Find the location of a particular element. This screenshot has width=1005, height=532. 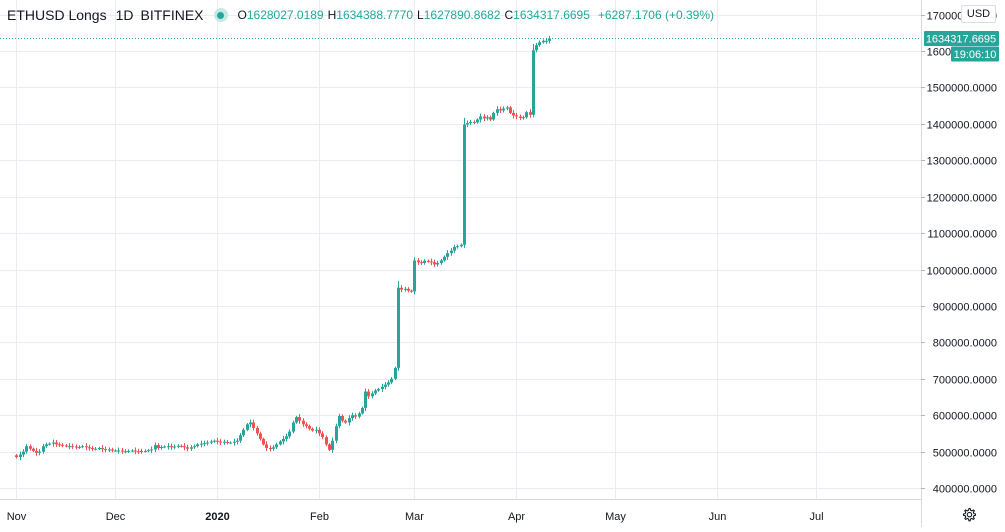

currency-label: USD is located at coordinates (978, 14).